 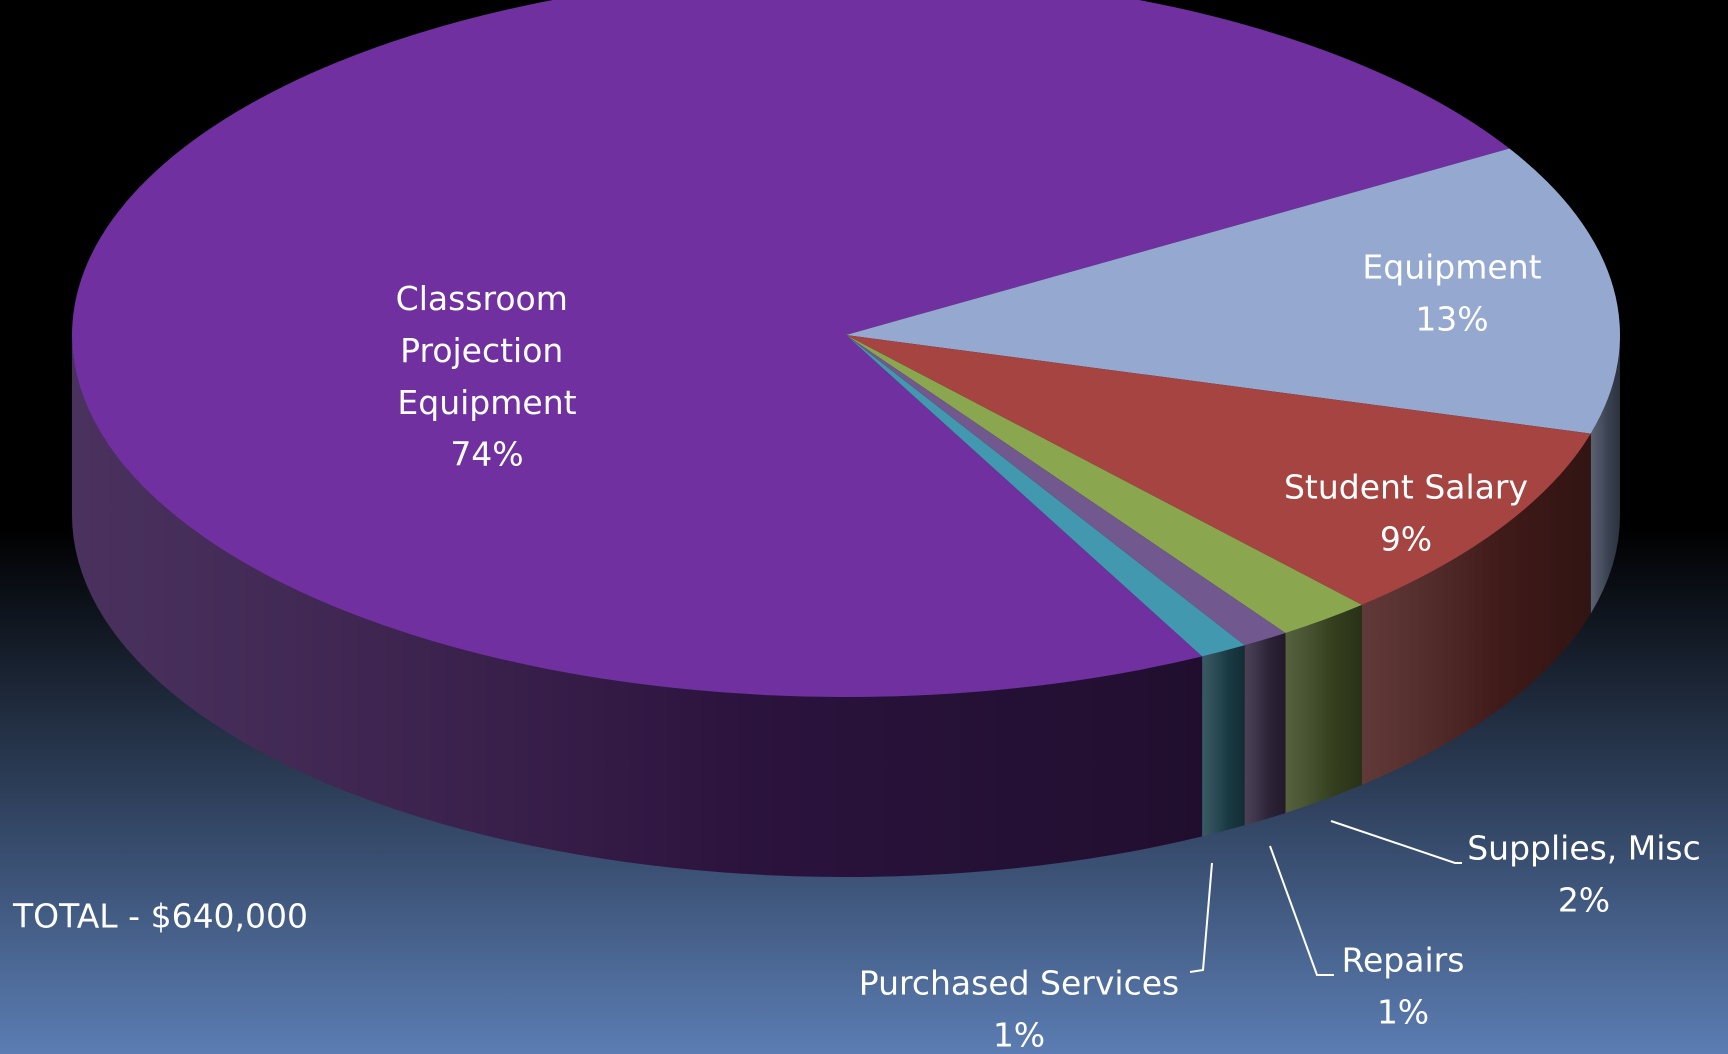 What do you see at coordinates (487, 350) in the screenshot?
I see `slice-label: Classroom Projection Equipment` at bounding box center [487, 350].